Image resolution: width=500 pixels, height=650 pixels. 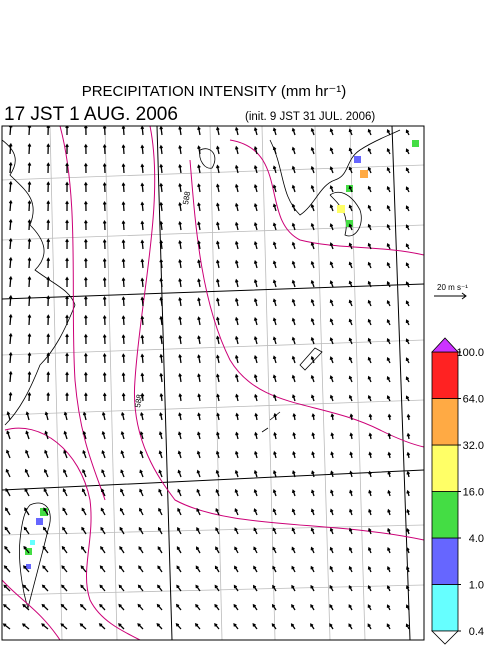 I want to click on colorbar-label: 32.0, so click(x=473, y=446).